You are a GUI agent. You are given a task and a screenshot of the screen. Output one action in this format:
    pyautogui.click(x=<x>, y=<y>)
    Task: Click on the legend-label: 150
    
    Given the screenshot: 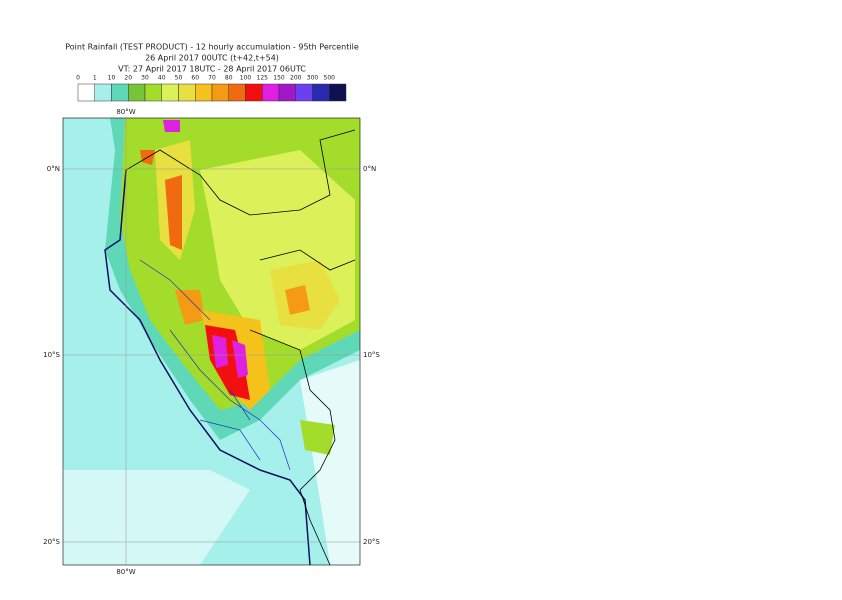 What is the action you would take?
    pyautogui.click(x=279, y=78)
    